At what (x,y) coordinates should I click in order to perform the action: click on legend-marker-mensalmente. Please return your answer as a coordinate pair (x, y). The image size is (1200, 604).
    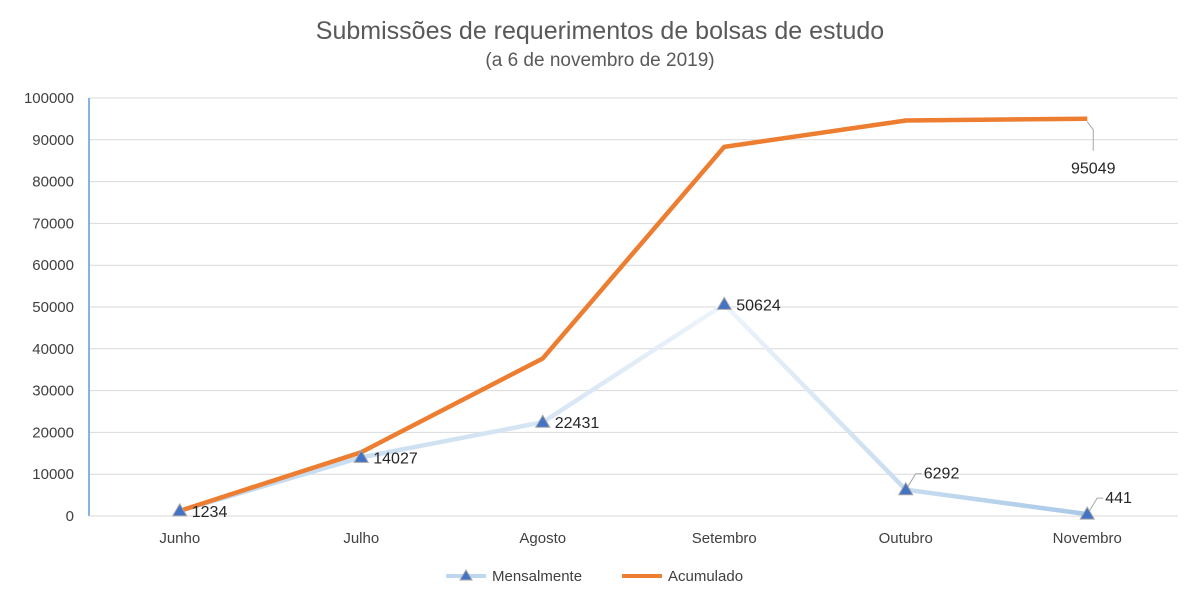
    Looking at the image, I should click on (466, 575).